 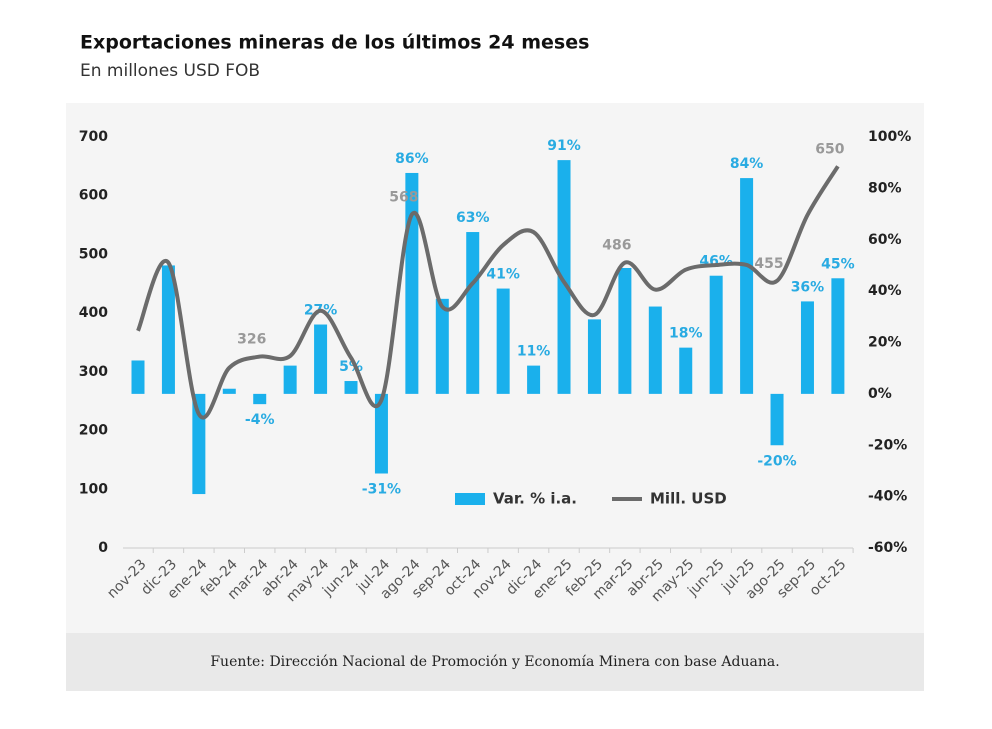 What do you see at coordinates (616, 246) in the screenshot?
I see `line-value-label: 486` at bounding box center [616, 246].